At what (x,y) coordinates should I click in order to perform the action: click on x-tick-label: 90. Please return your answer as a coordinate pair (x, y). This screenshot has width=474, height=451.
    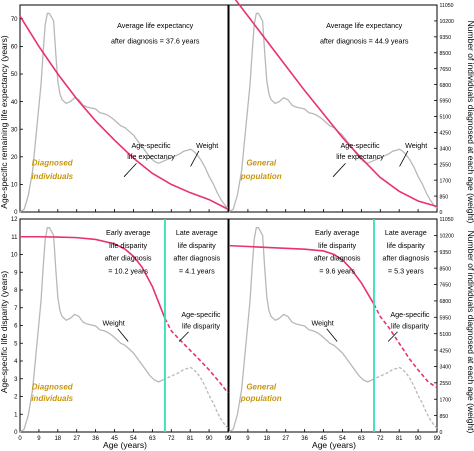
    Looking at the image, I should click on (418, 439).